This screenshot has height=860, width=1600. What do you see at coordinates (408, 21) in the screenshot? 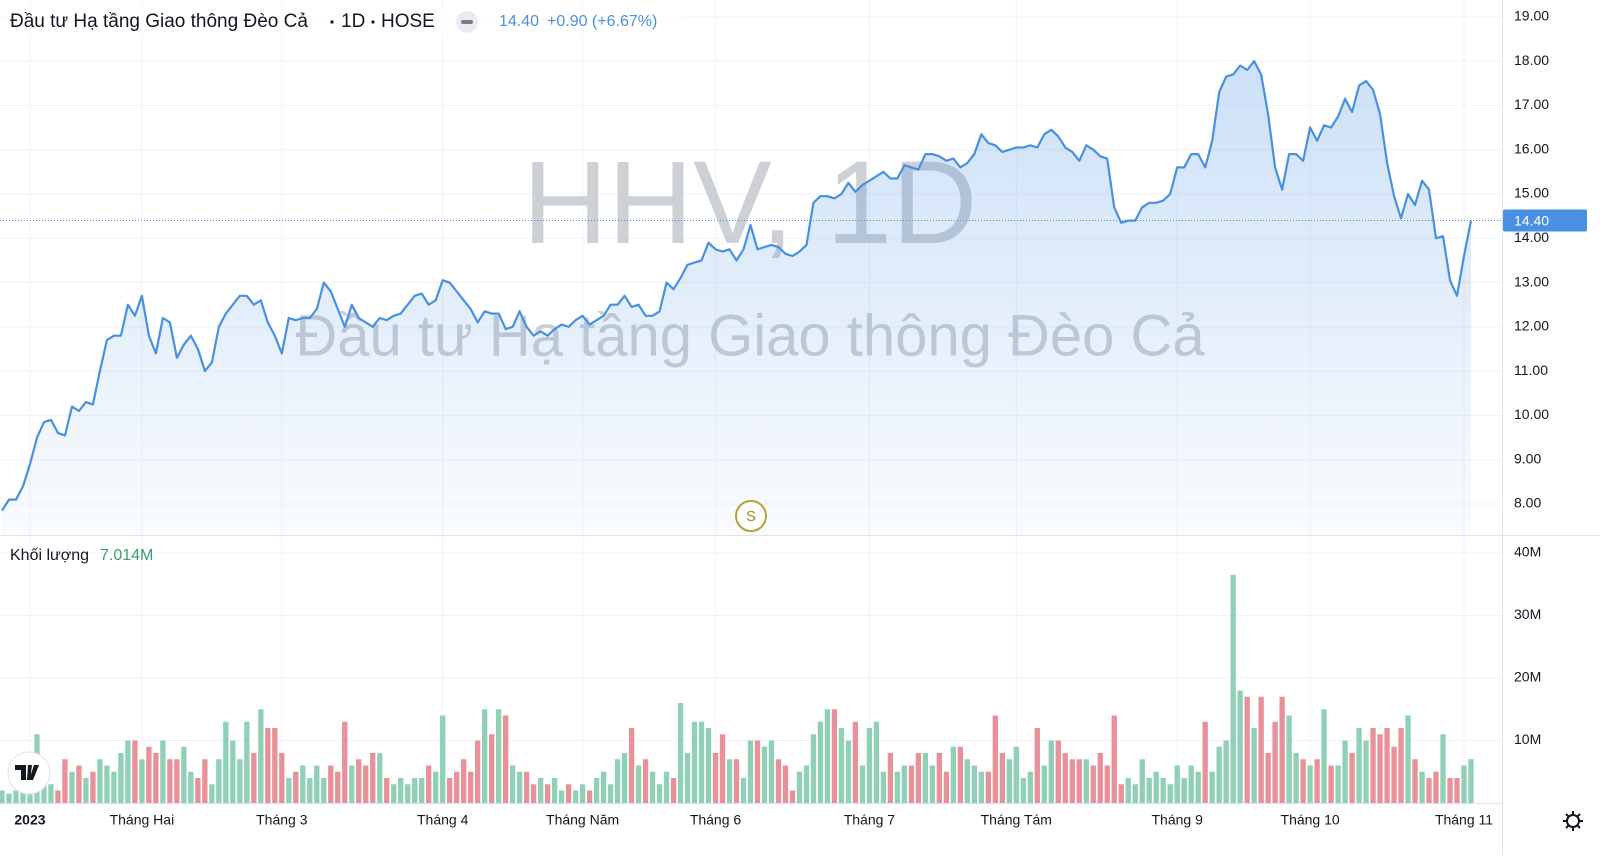
I see `exchange: HOSE` at bounding box center [408, 21].